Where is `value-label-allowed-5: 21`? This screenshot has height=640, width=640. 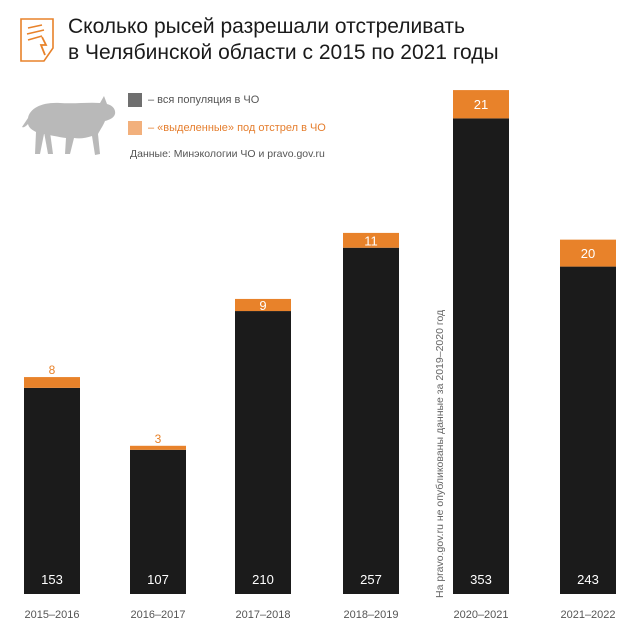
value-label-allowed-5: 21 is located at coordinates (481, 104).